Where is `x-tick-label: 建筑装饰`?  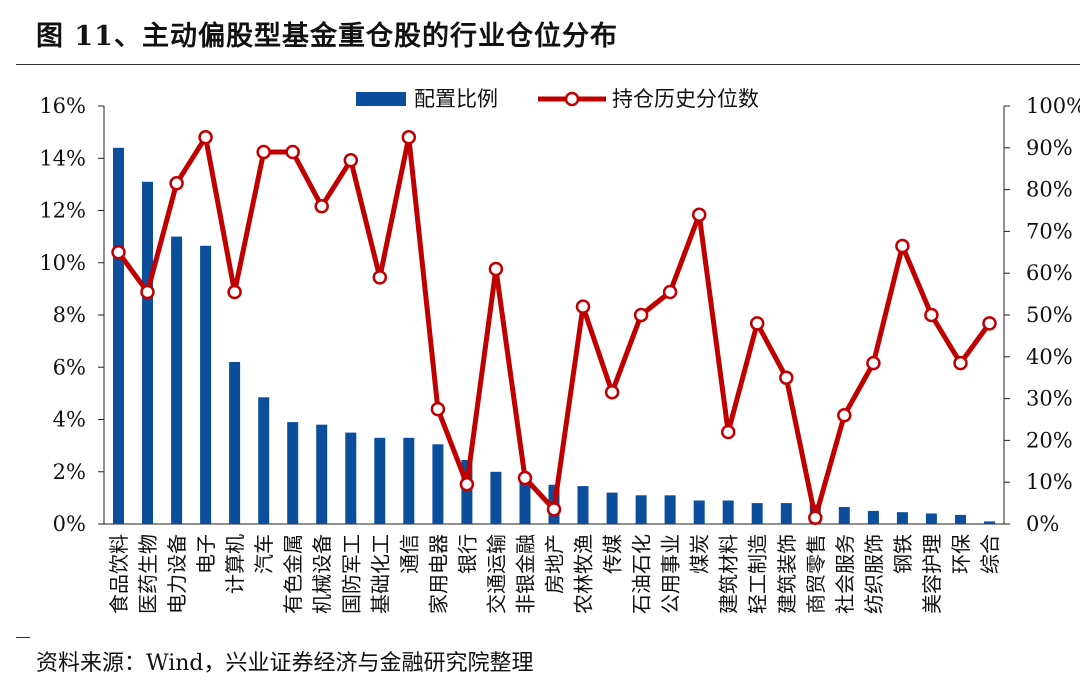
x-tick-label: 建筑装饰 is located at coordinates (787, 574).